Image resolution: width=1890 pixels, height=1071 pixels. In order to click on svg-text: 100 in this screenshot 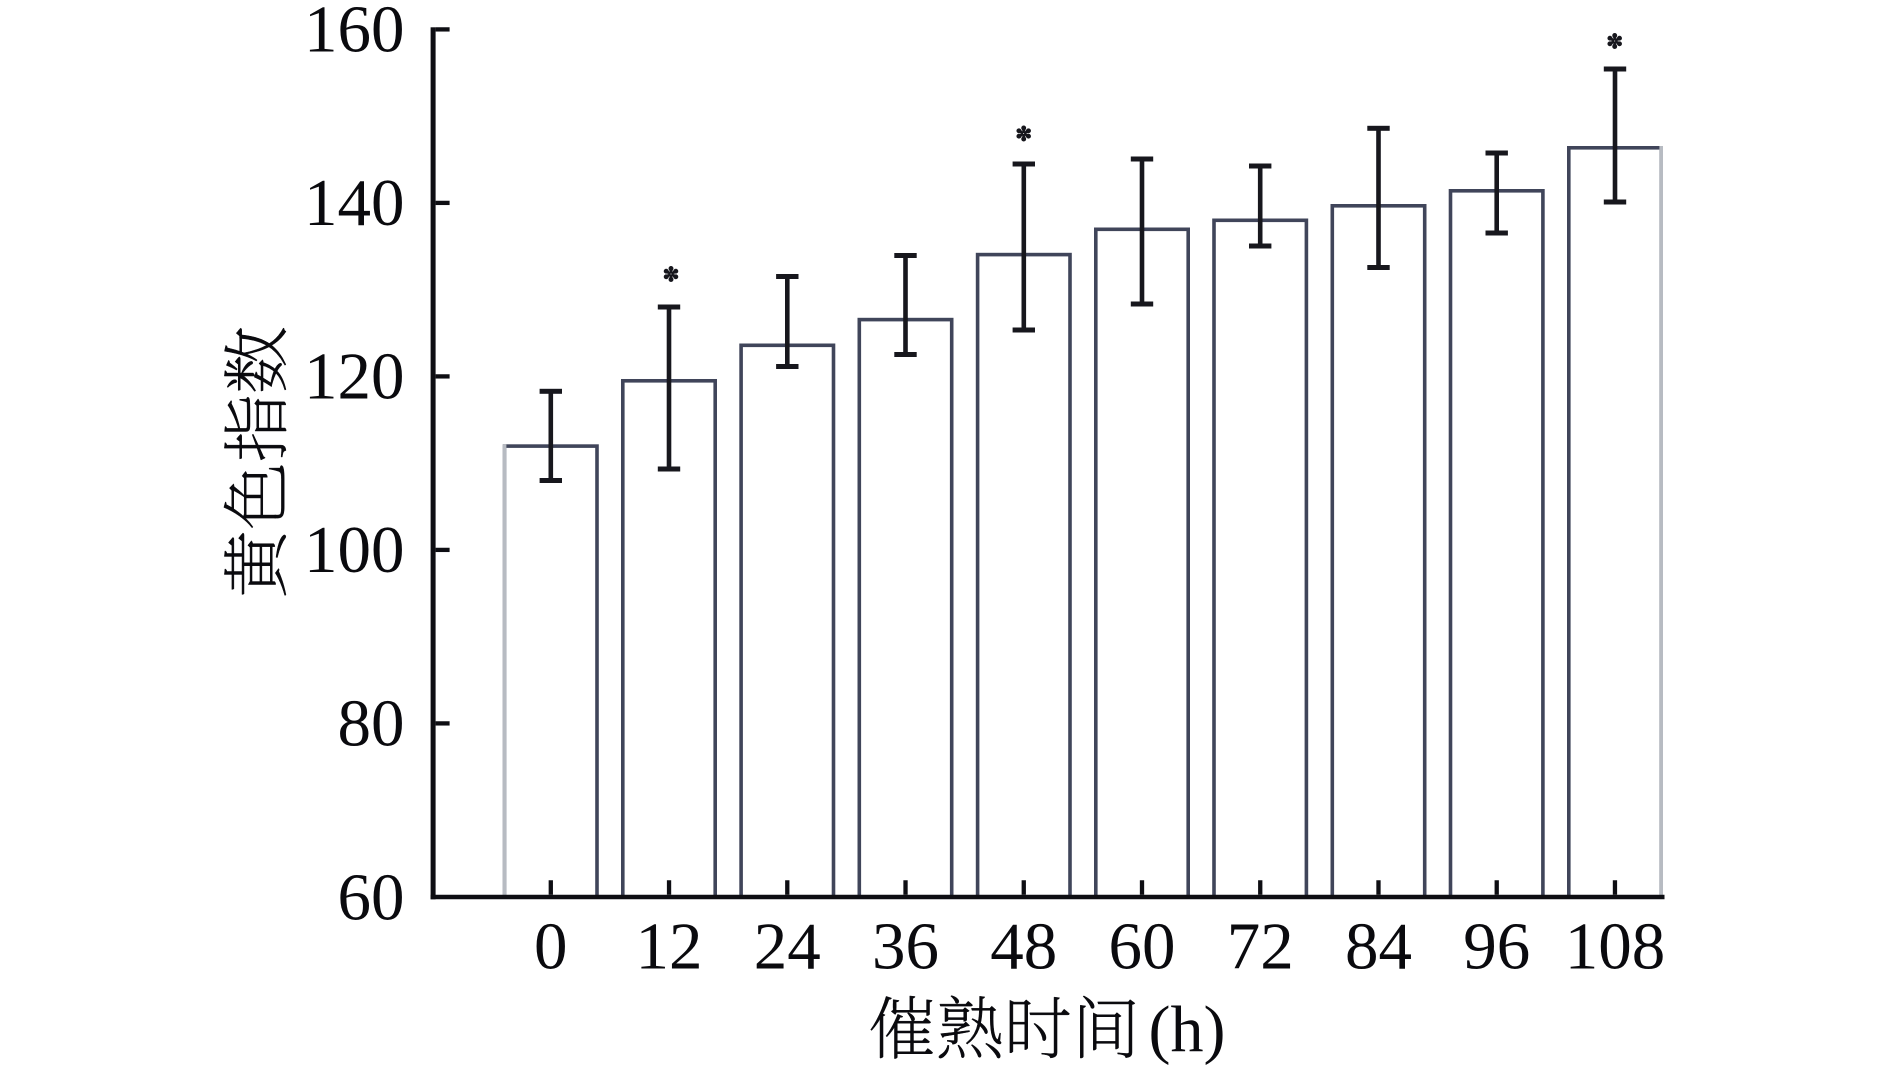, I will do `click(354, 550)`.